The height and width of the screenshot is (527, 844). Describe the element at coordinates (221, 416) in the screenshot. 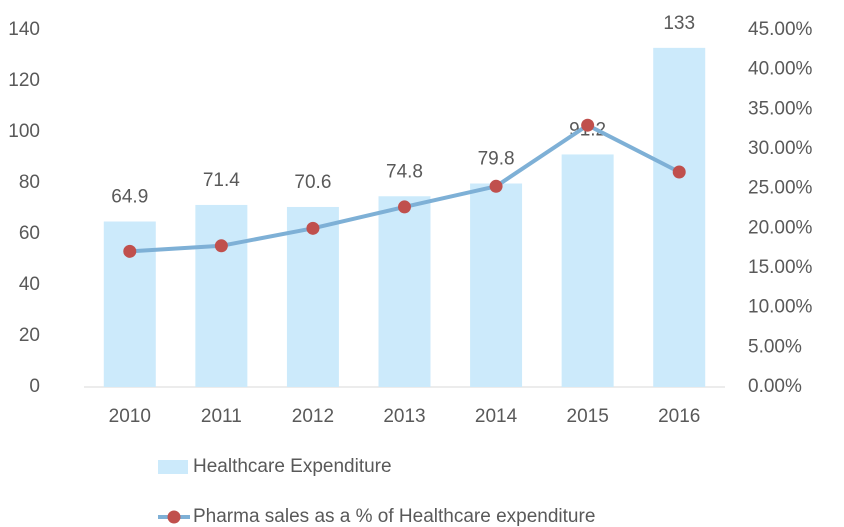

I see `x-tick-label: 2011` at that location.